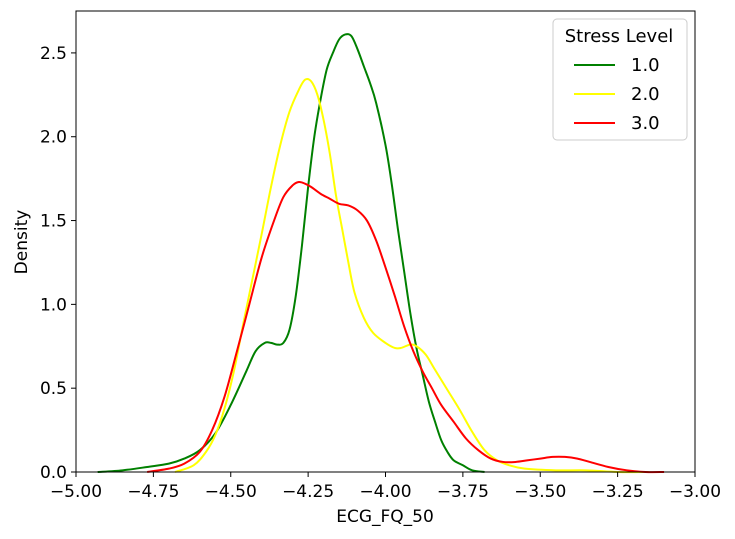 The image size is (735, 539). I want to click on legend-label-2.0: 2.0, so click(645, 94).